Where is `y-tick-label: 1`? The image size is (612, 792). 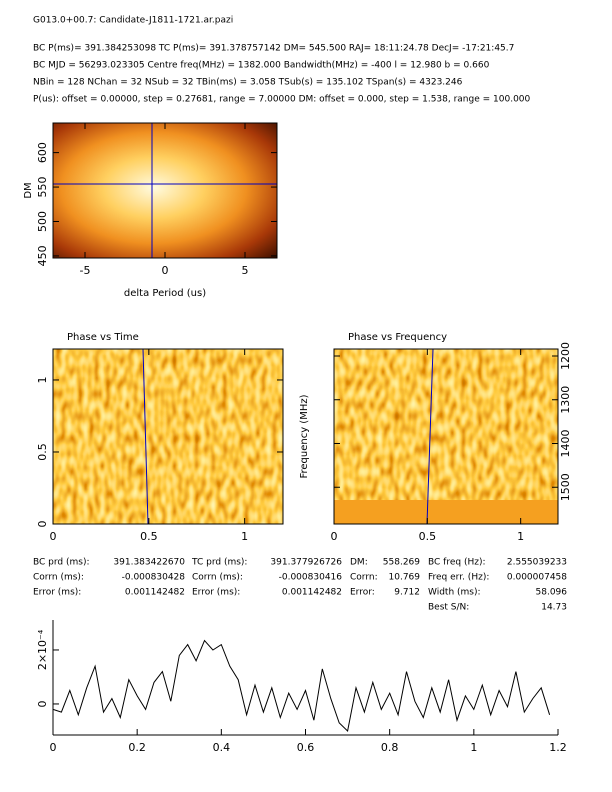
y-tick-label: 1 is located at coordinates (42, 379).